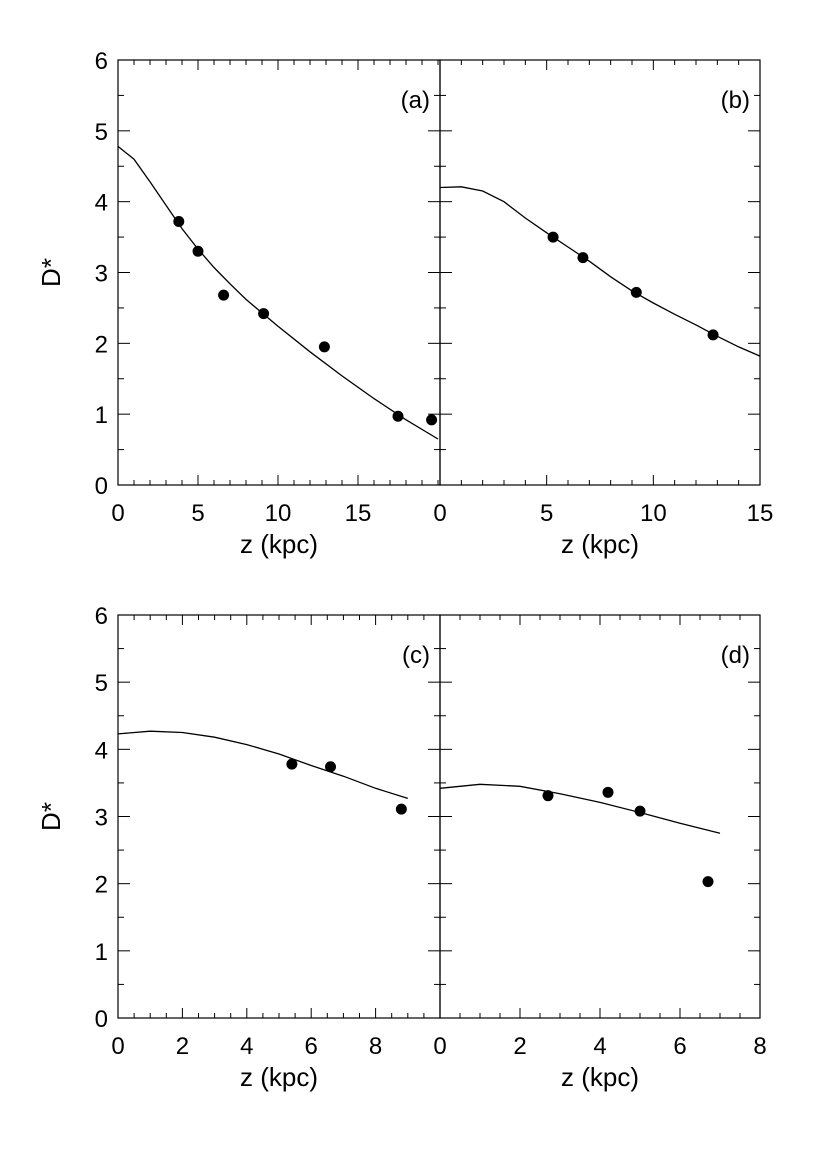 The width and height of the screenshot is (827, 1170). I want to click on panel-label: (d), so click(735, 655).